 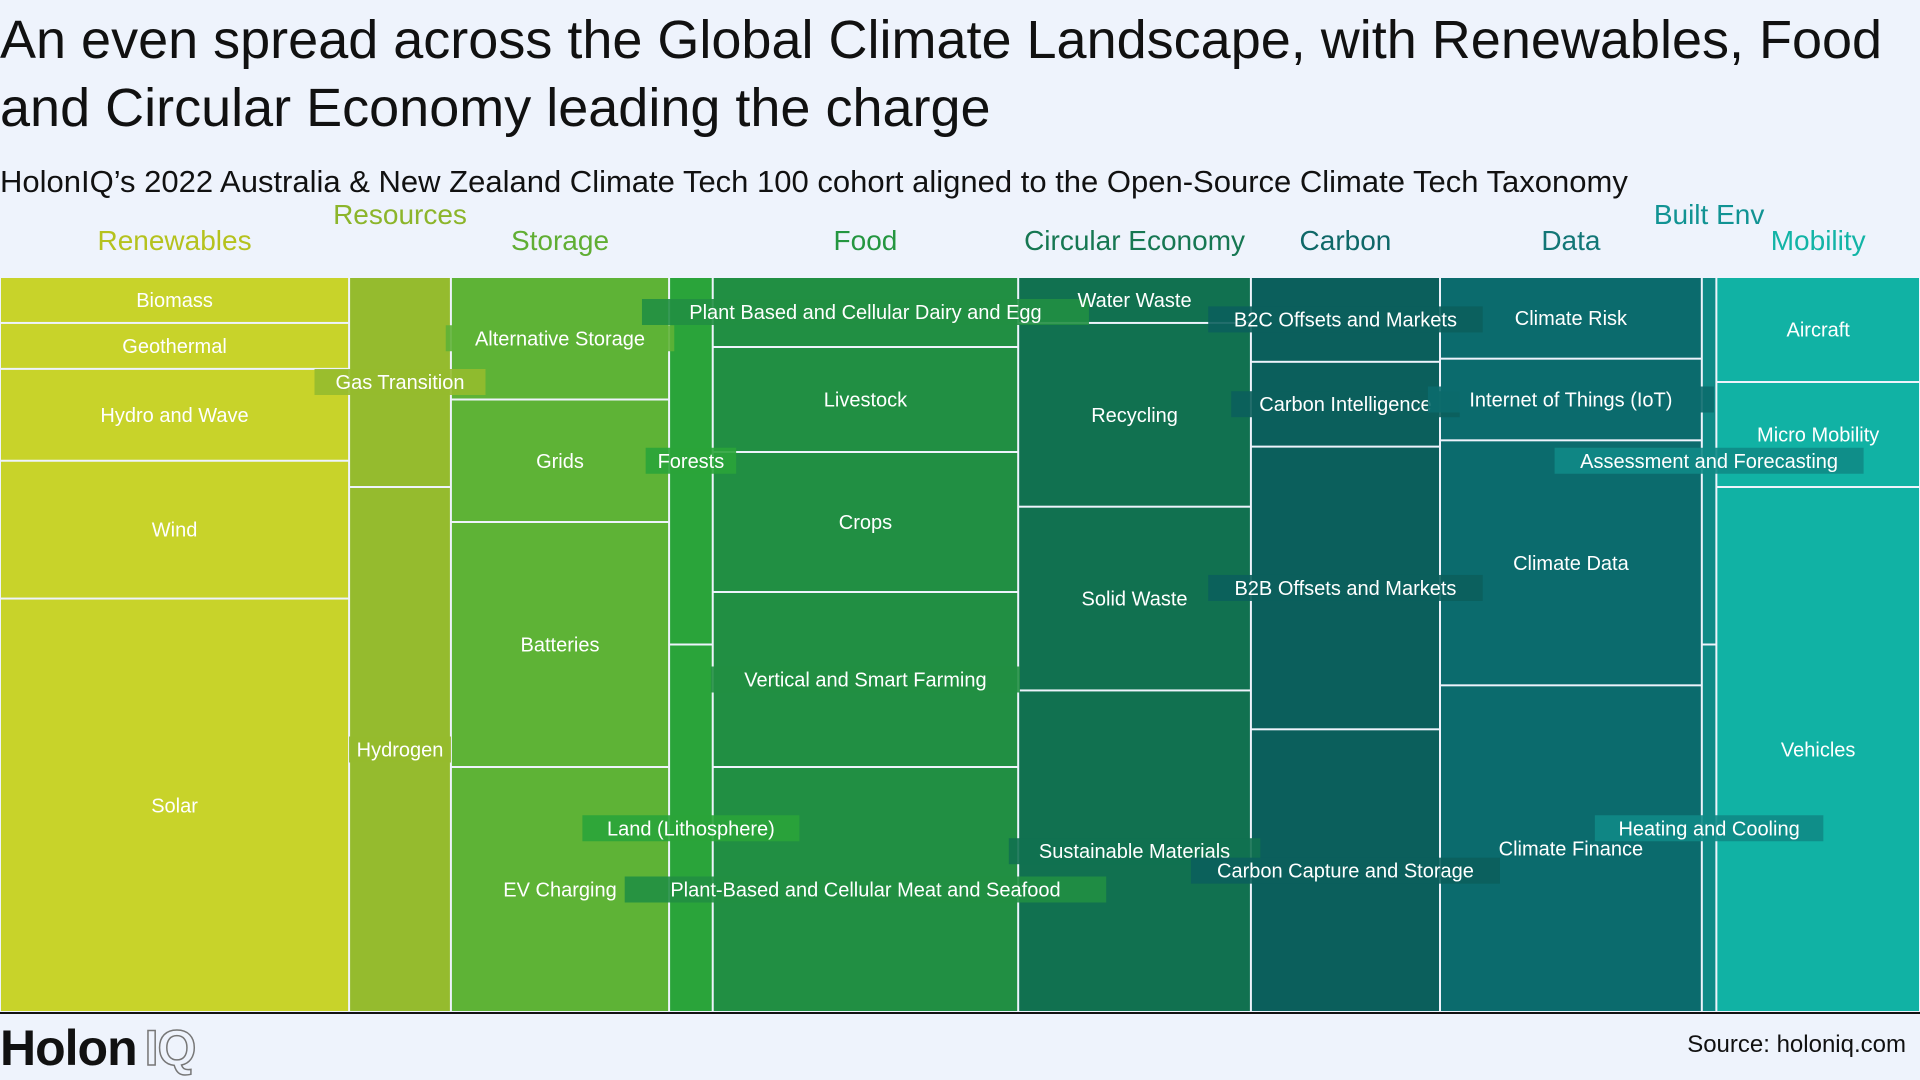 I want to click on label-vertical-and-smart-farming: Vertical and Smart Farming, so click(x=865, y=681).